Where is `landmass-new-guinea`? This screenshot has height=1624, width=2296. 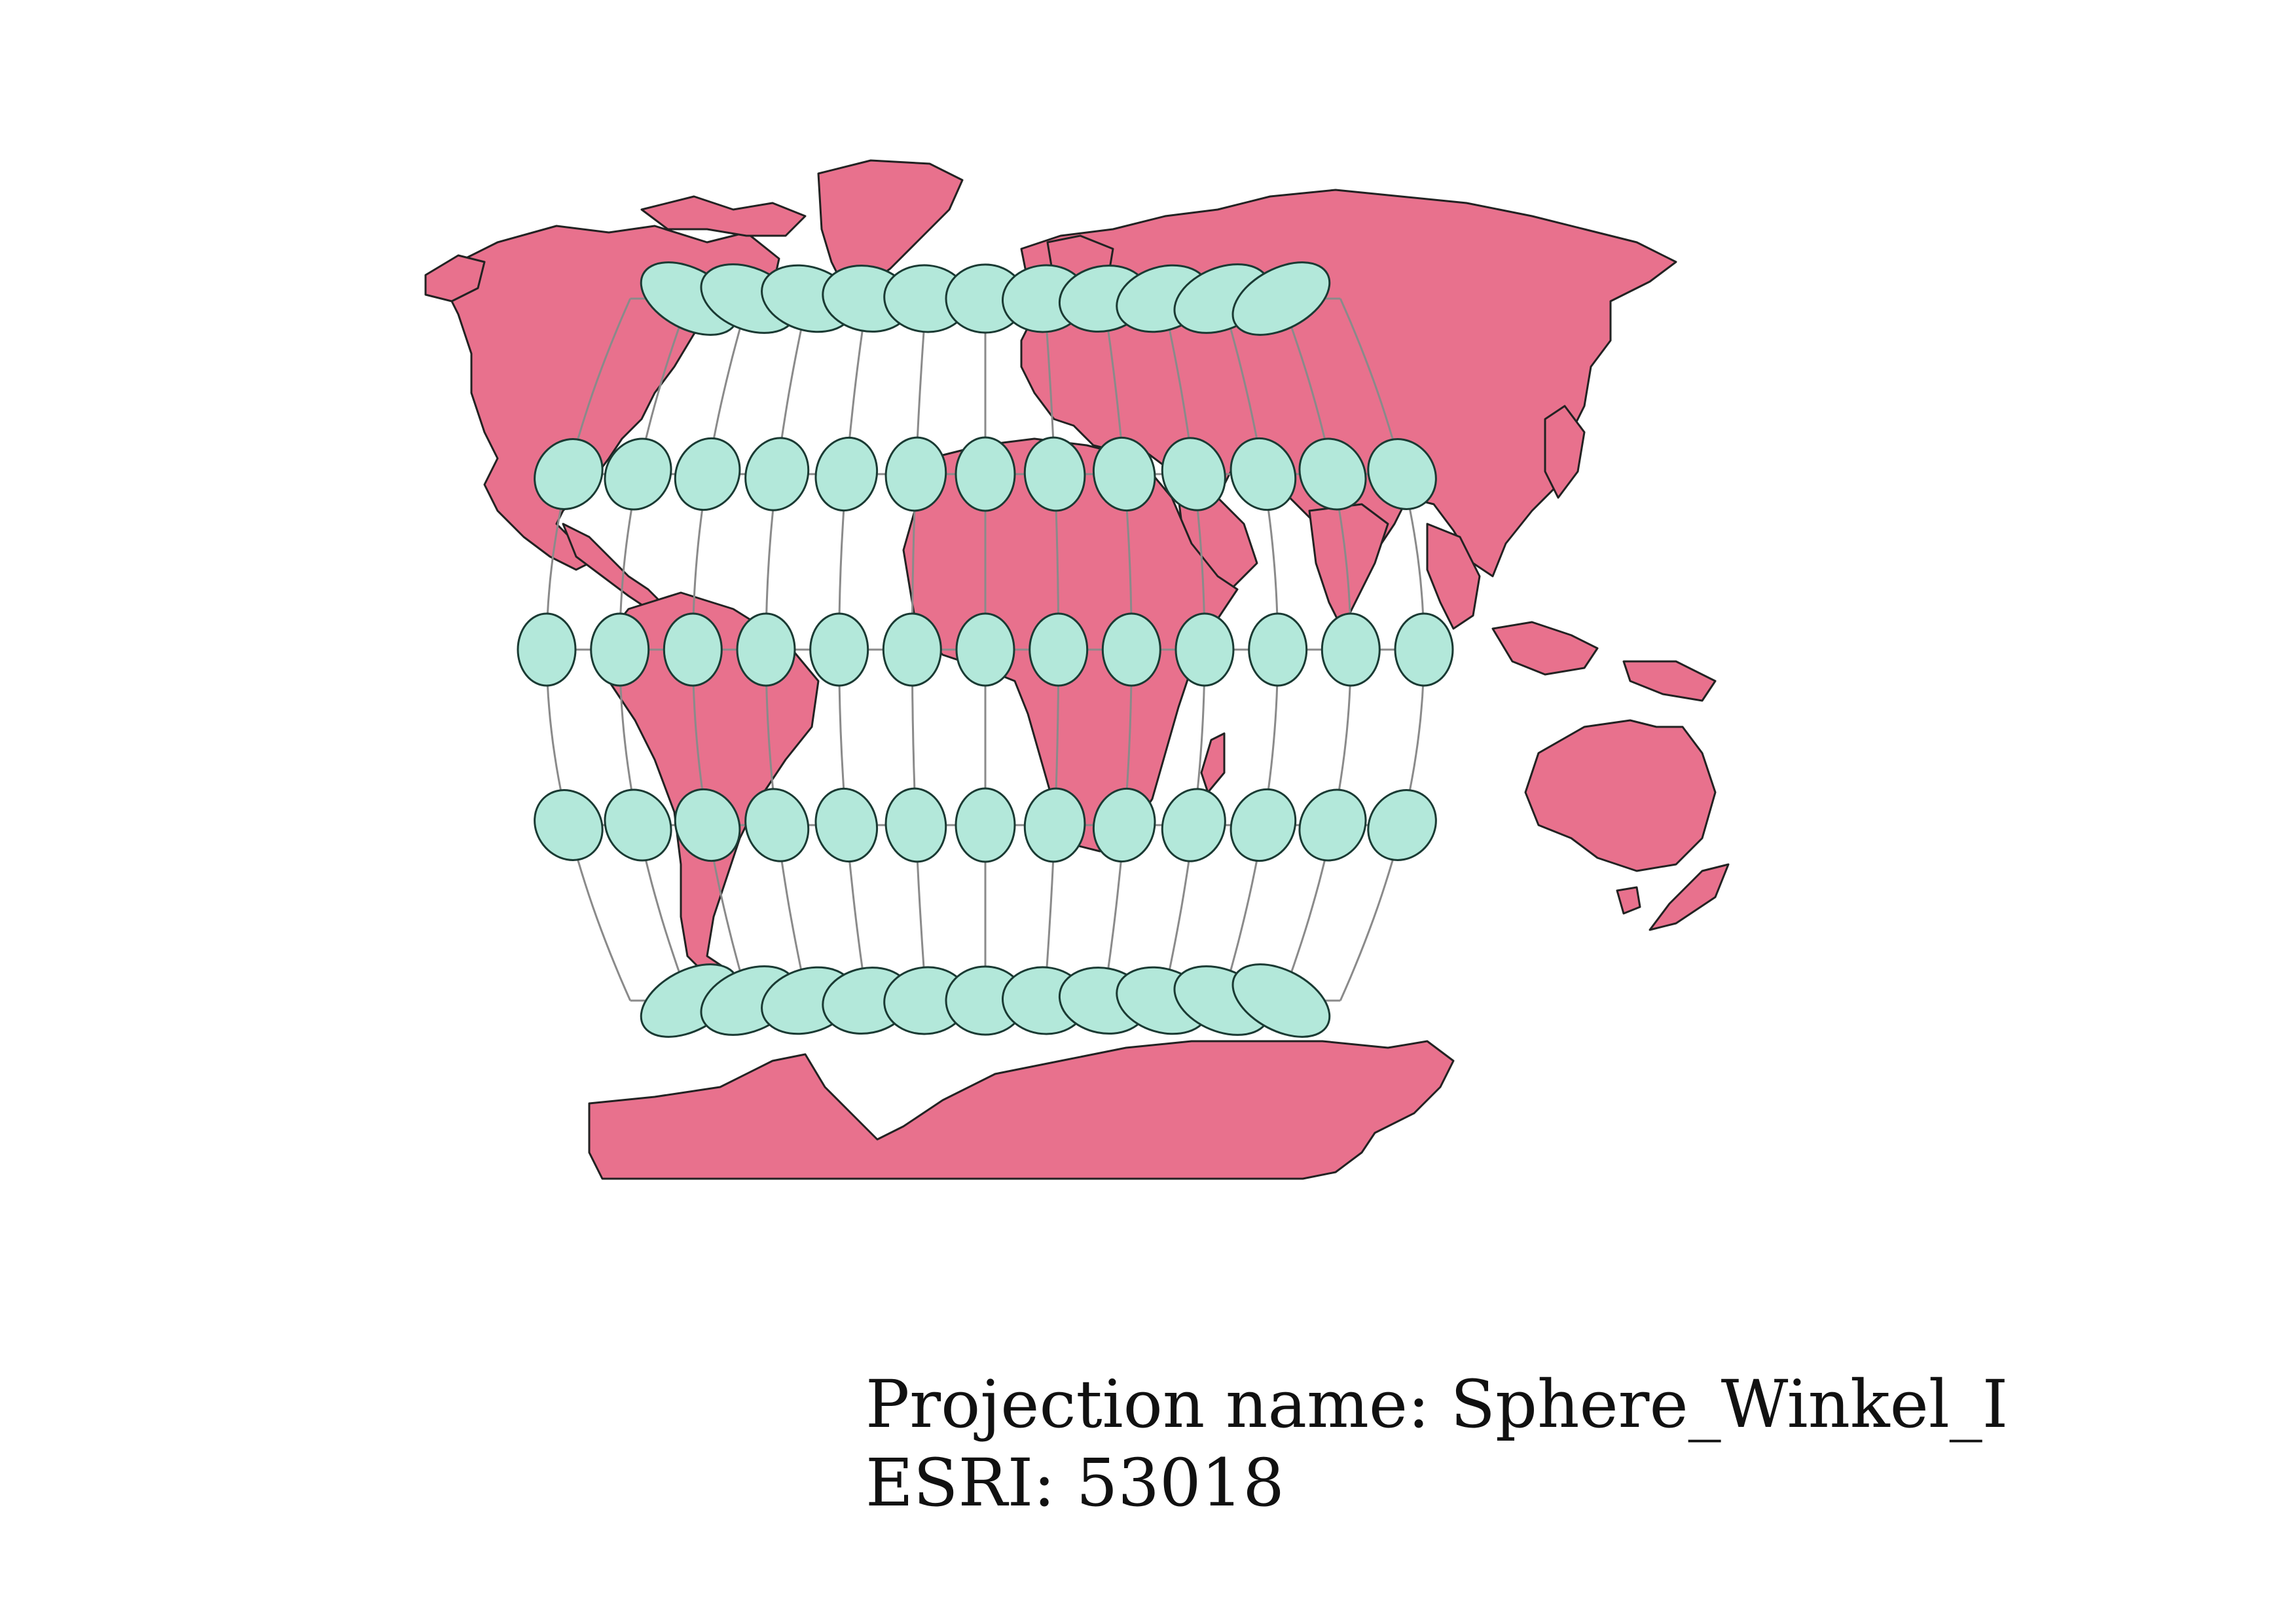 landmass-new-guinea is located at coordinates (1669, 681).